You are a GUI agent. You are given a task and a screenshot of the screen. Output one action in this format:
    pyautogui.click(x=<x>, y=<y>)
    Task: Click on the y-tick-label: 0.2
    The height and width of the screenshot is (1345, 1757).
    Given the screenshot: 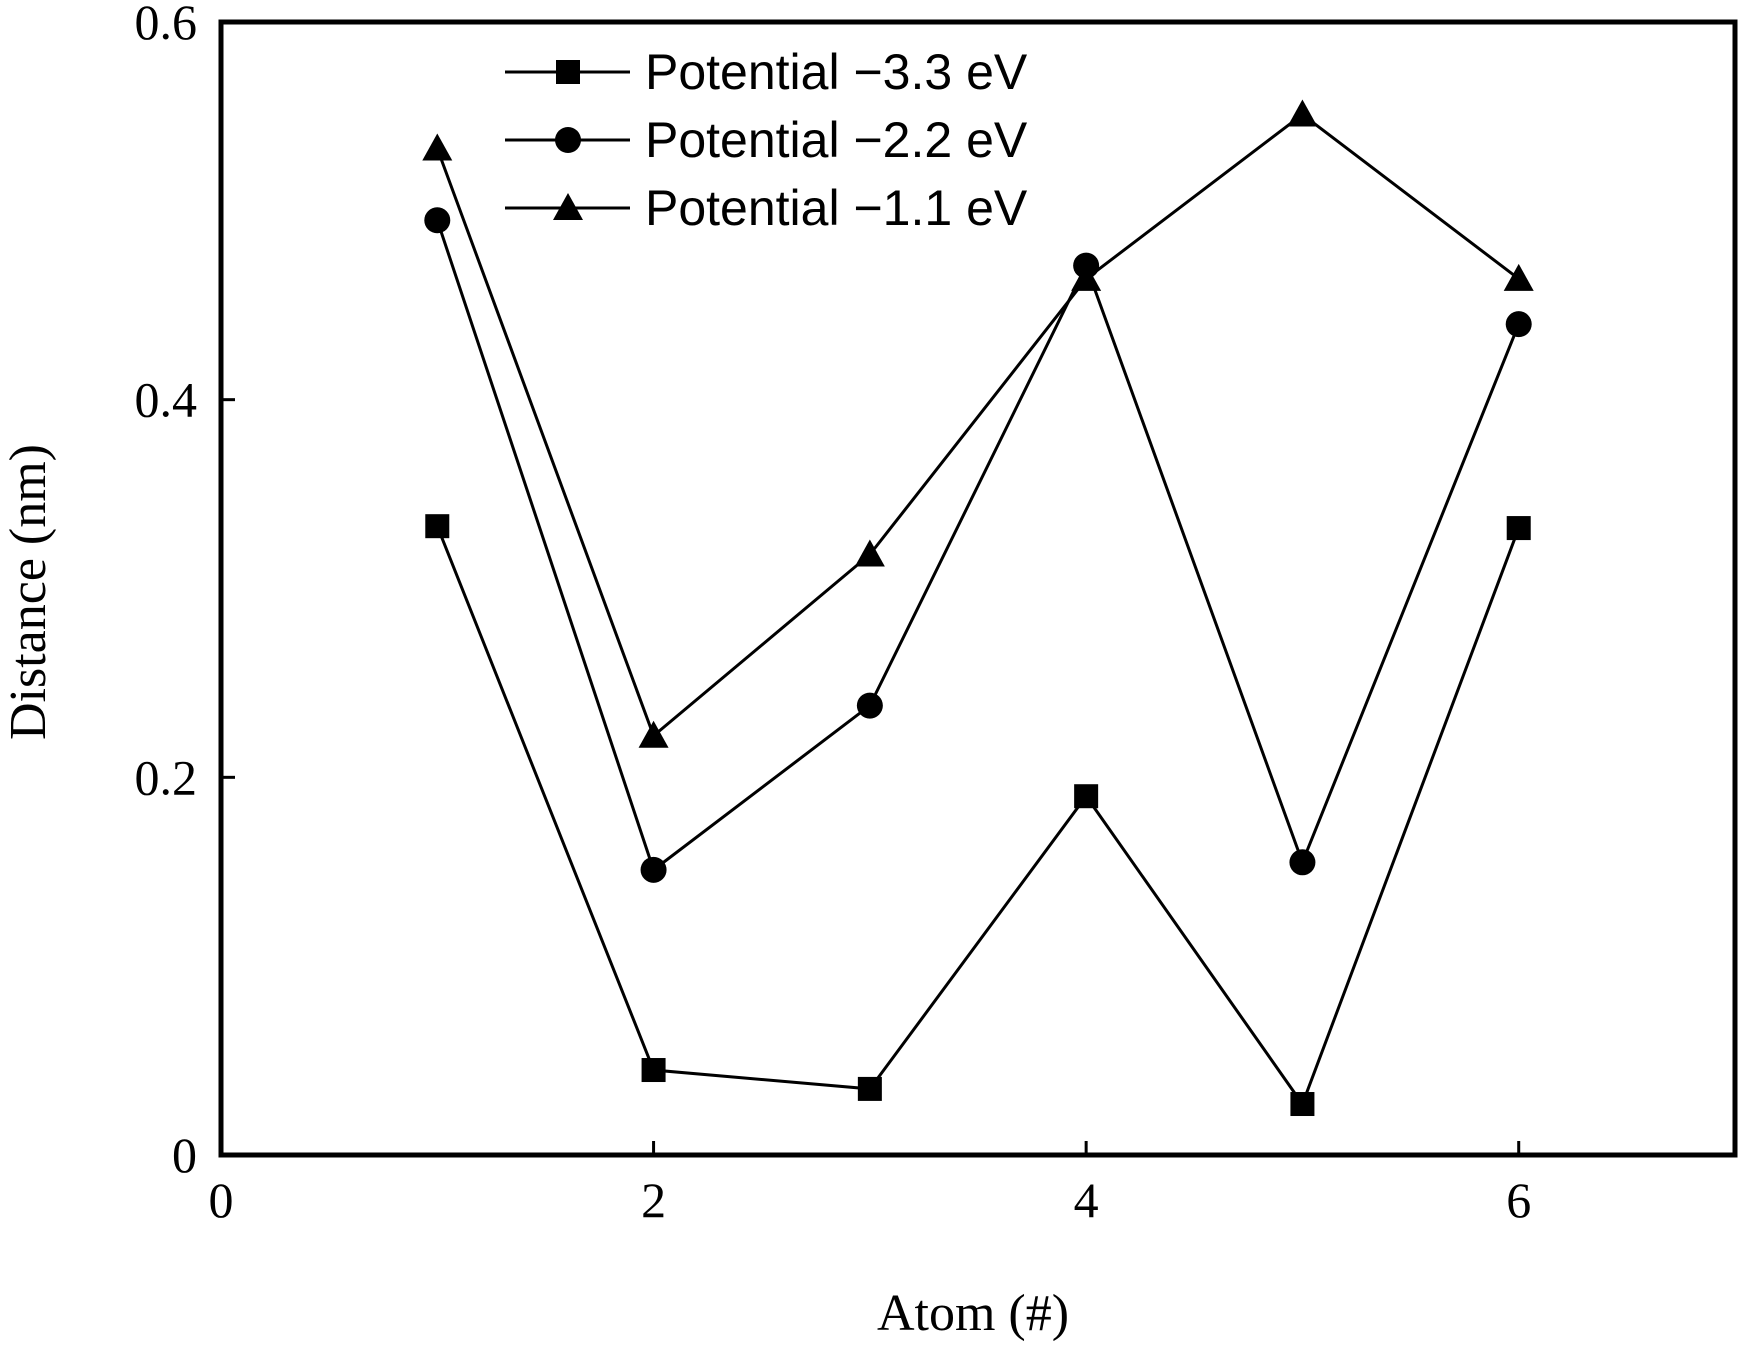 What is the action you would take?
    pyautogui.click(x=166, y=777)
    